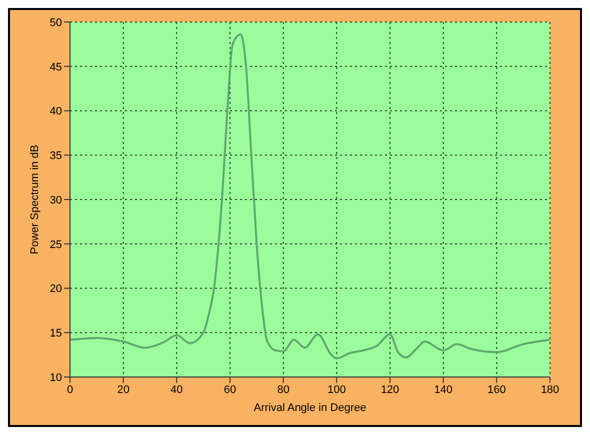 The image size is (590, 435). I want to click on y-tick-label: 45, so click(56, 67).